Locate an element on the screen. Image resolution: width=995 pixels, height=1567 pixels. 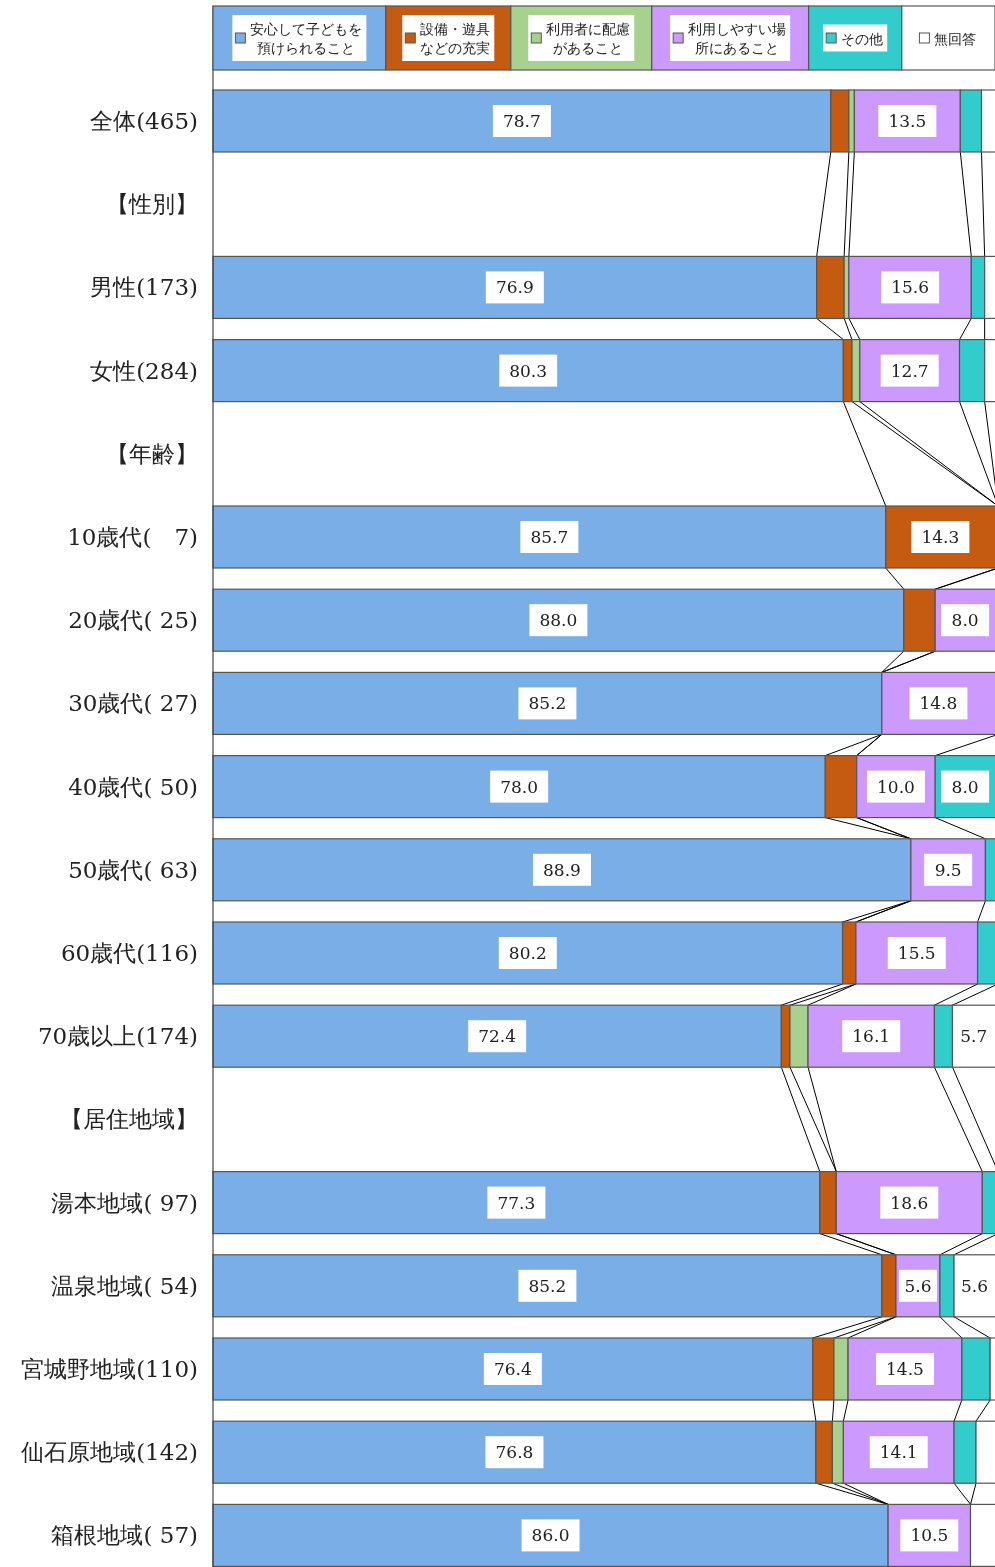
data-label: 76.8 is located at coordinates (514, 1452).